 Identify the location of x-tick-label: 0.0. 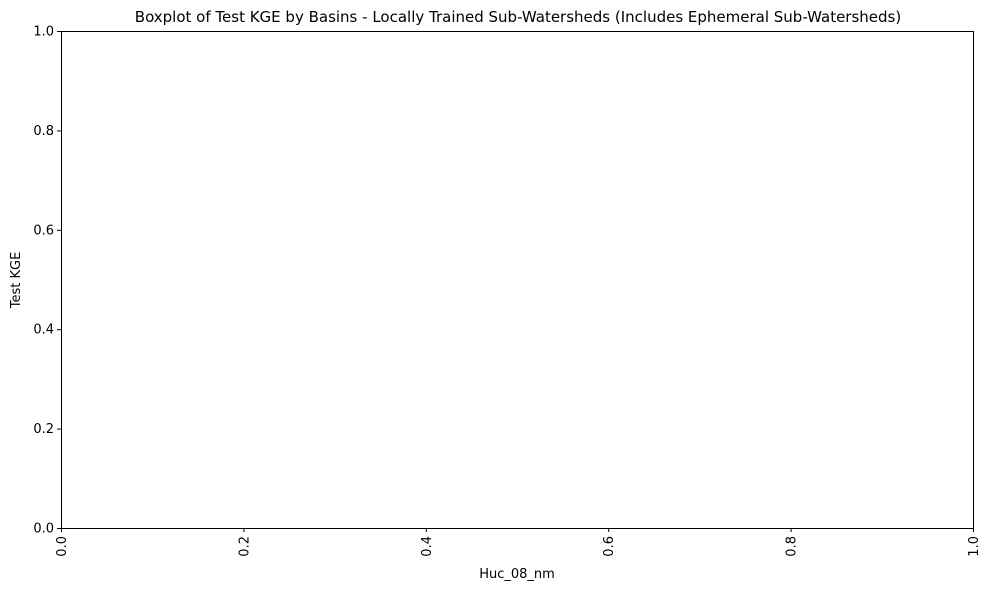
(62, 546).